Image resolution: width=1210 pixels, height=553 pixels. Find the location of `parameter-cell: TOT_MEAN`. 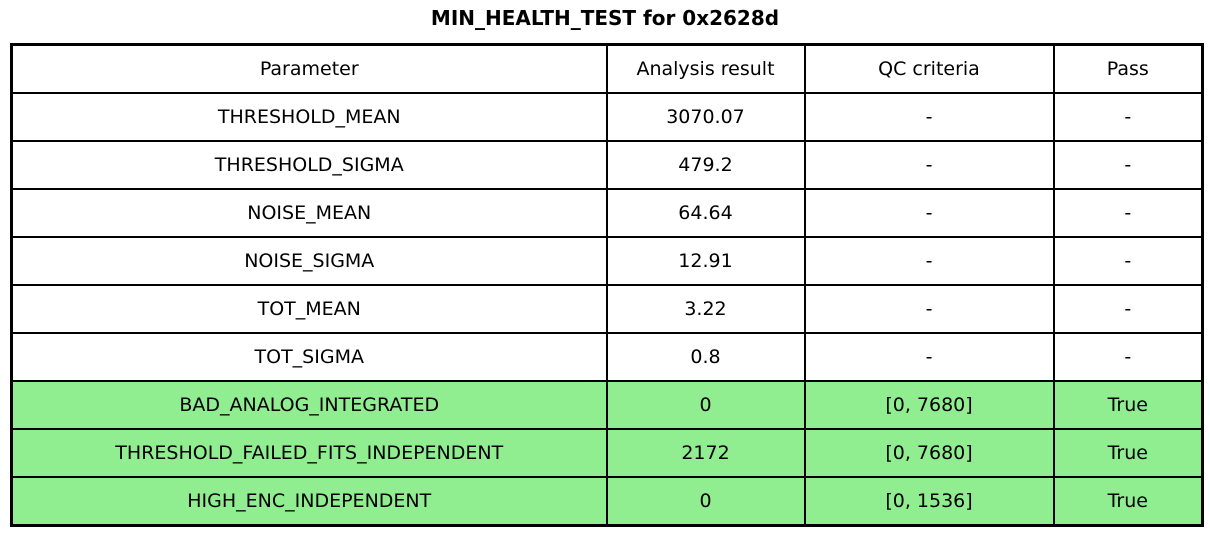

parameter-cell: TOT_MEAN is located at coordinates (309, 309).